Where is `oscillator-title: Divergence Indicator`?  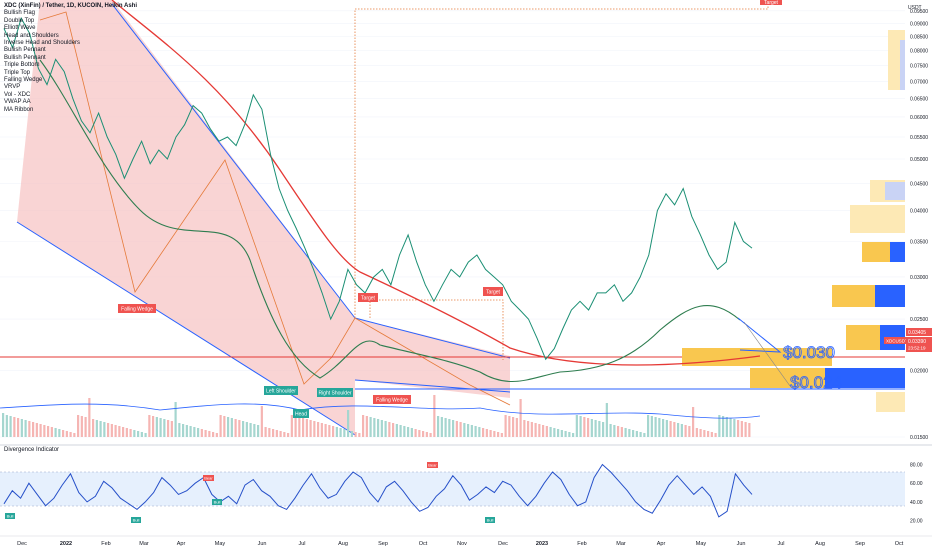 oscillator-title: Divergence Indicator is located at coordinates (32, 450).